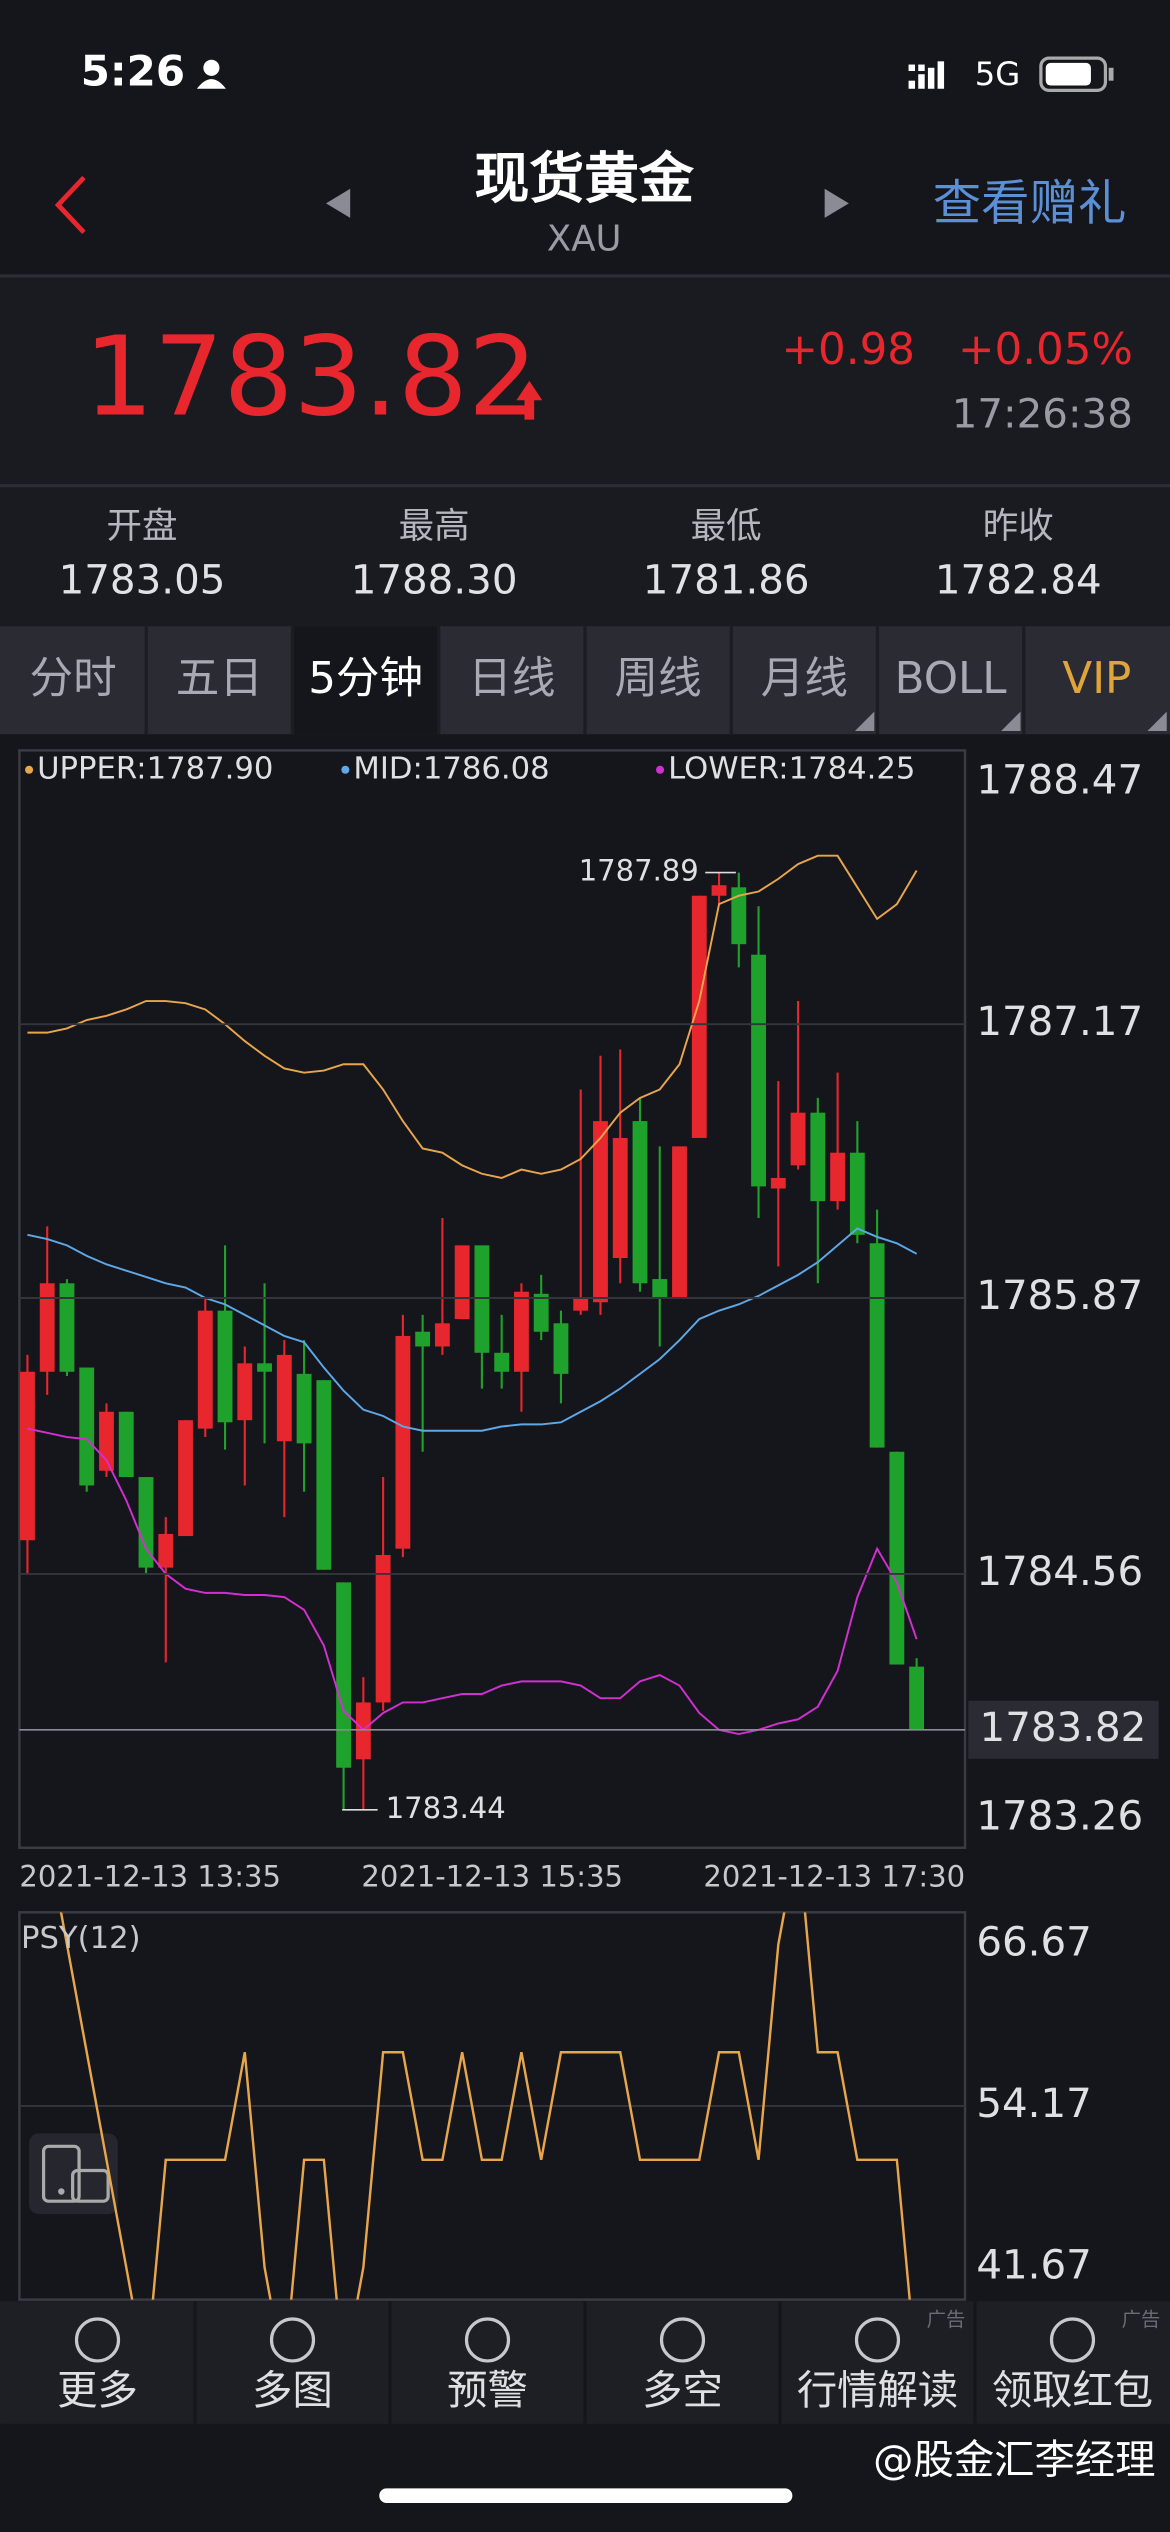 The height and width of the screenshot is (2532, 1170). Describe the element at coordinates (219, 679) in the screenshot. I see `tab: 五日` at that location.